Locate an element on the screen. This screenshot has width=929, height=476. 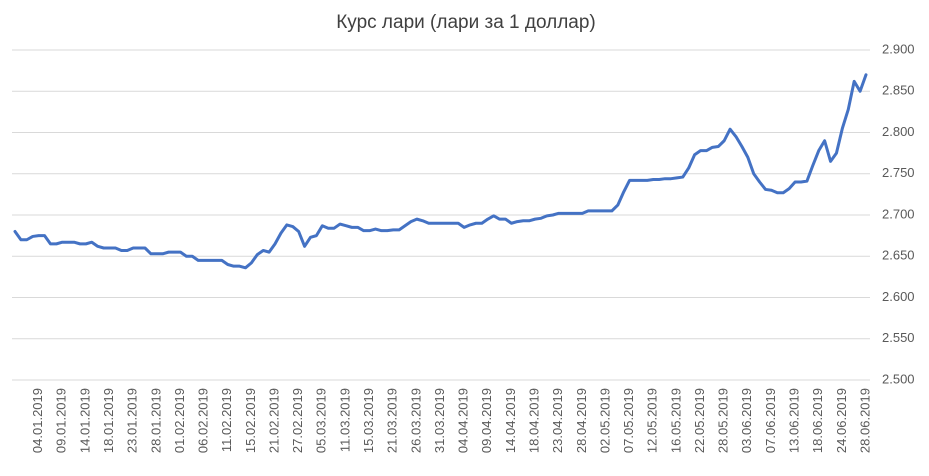
x-tick-label: 15.03.2019 is located at coordinates (368, 420).